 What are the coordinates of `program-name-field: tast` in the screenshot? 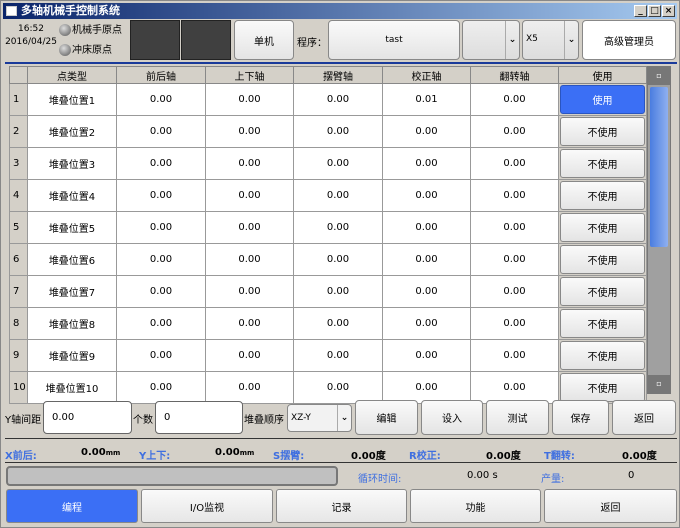 It's located at (394, 40).